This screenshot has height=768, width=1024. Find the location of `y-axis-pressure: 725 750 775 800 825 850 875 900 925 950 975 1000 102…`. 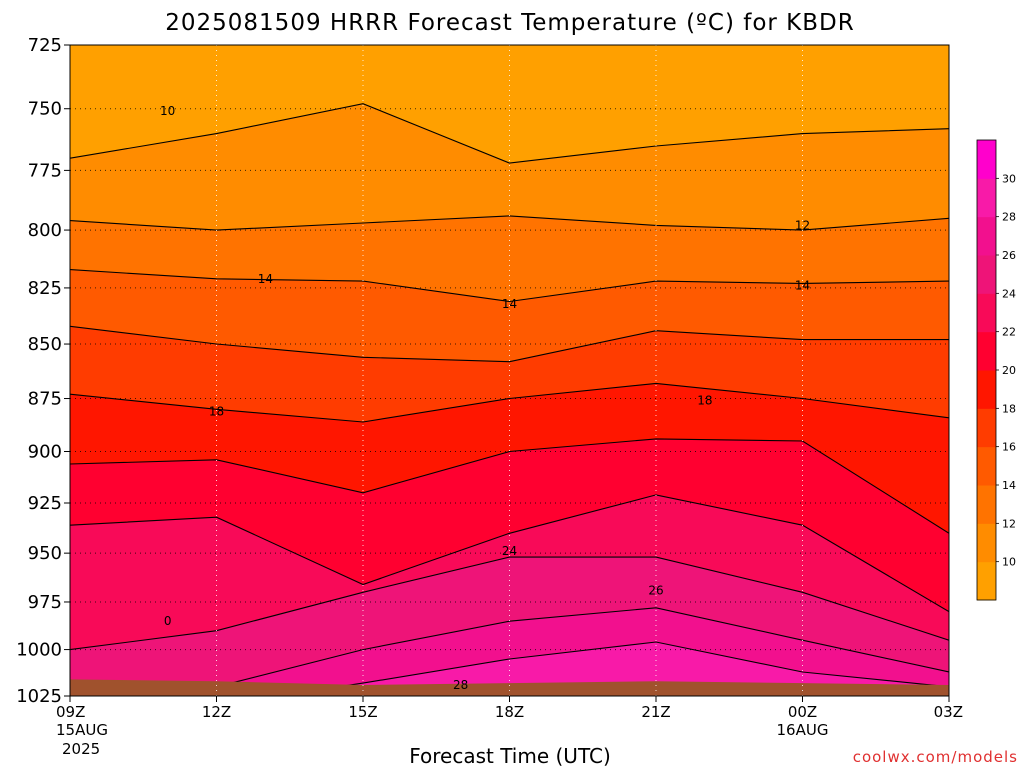

y-axis-pressure: 725 750 775 800 825 850 875 900 925 950 975 1000 102… is located at coordinates (43, 371).